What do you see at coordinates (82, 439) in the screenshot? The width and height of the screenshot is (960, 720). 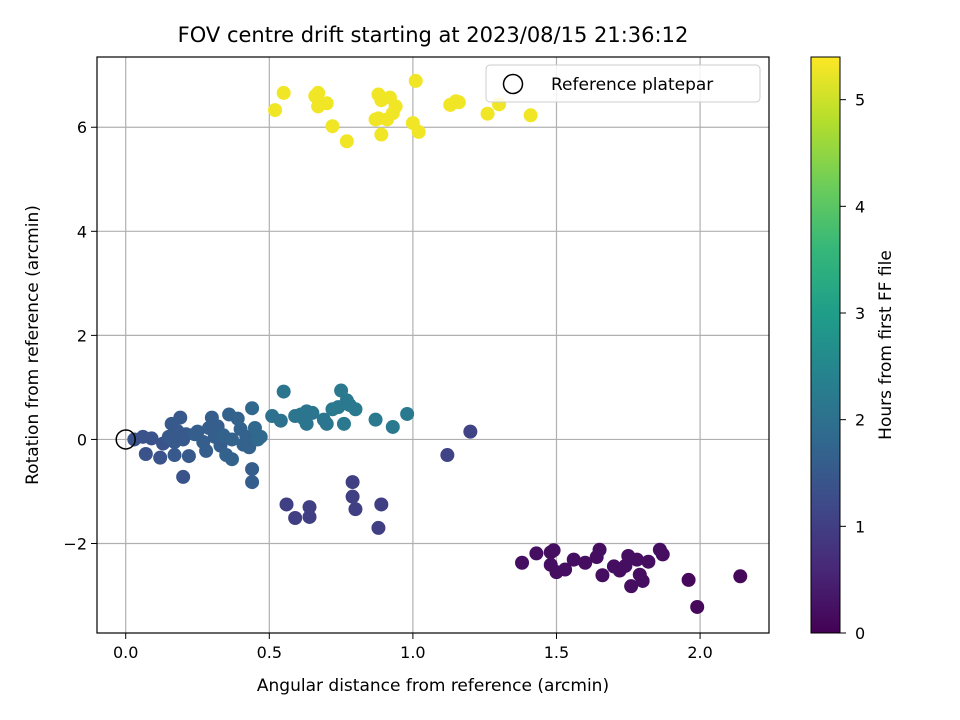 I see `y-tick-label: 0` at bounding box center [82, 439].